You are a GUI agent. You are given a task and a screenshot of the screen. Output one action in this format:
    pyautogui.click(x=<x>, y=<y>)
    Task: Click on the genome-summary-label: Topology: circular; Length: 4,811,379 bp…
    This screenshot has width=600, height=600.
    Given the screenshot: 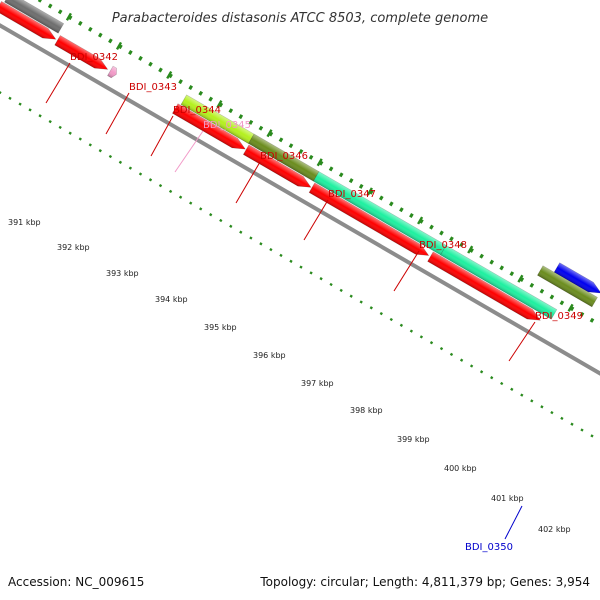 What is the action you would take?
    pyautogui.click(x=424, y=582)
    